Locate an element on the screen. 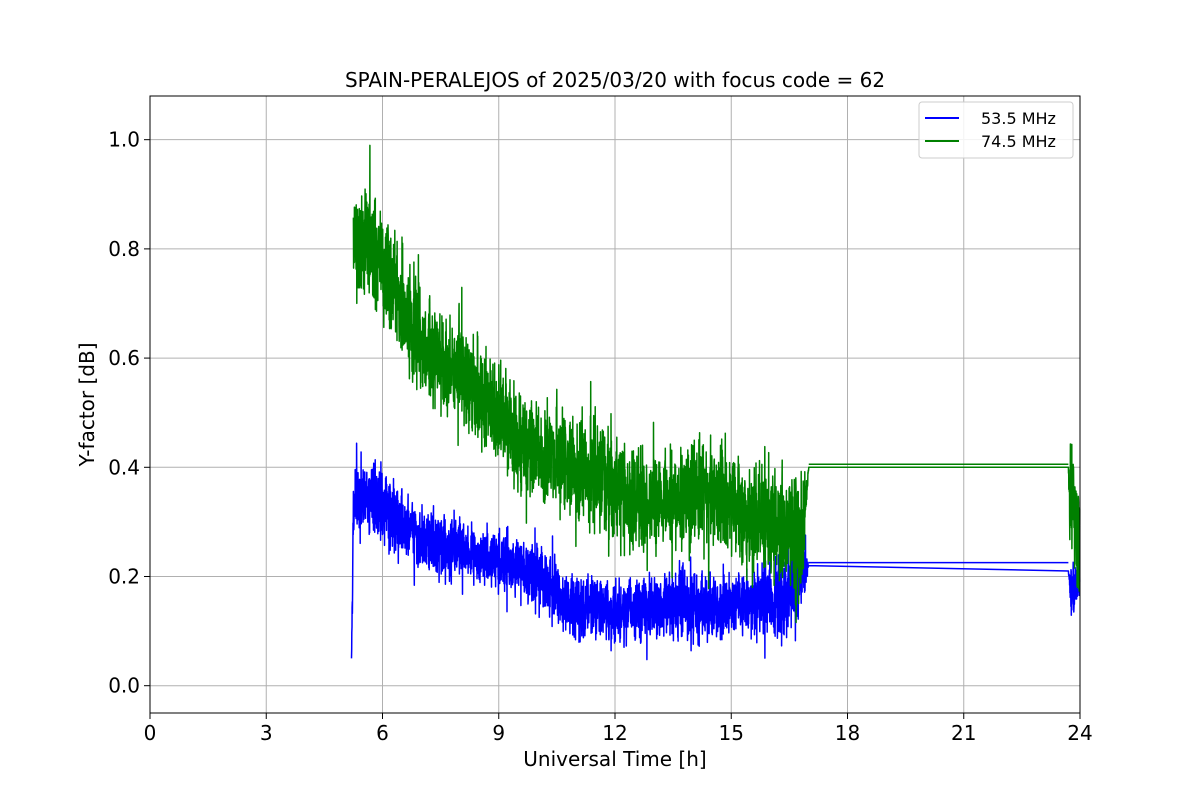 This screenshot has width=1200, height=800. x-tick-label: 21 is located at coordinates (963, 733).